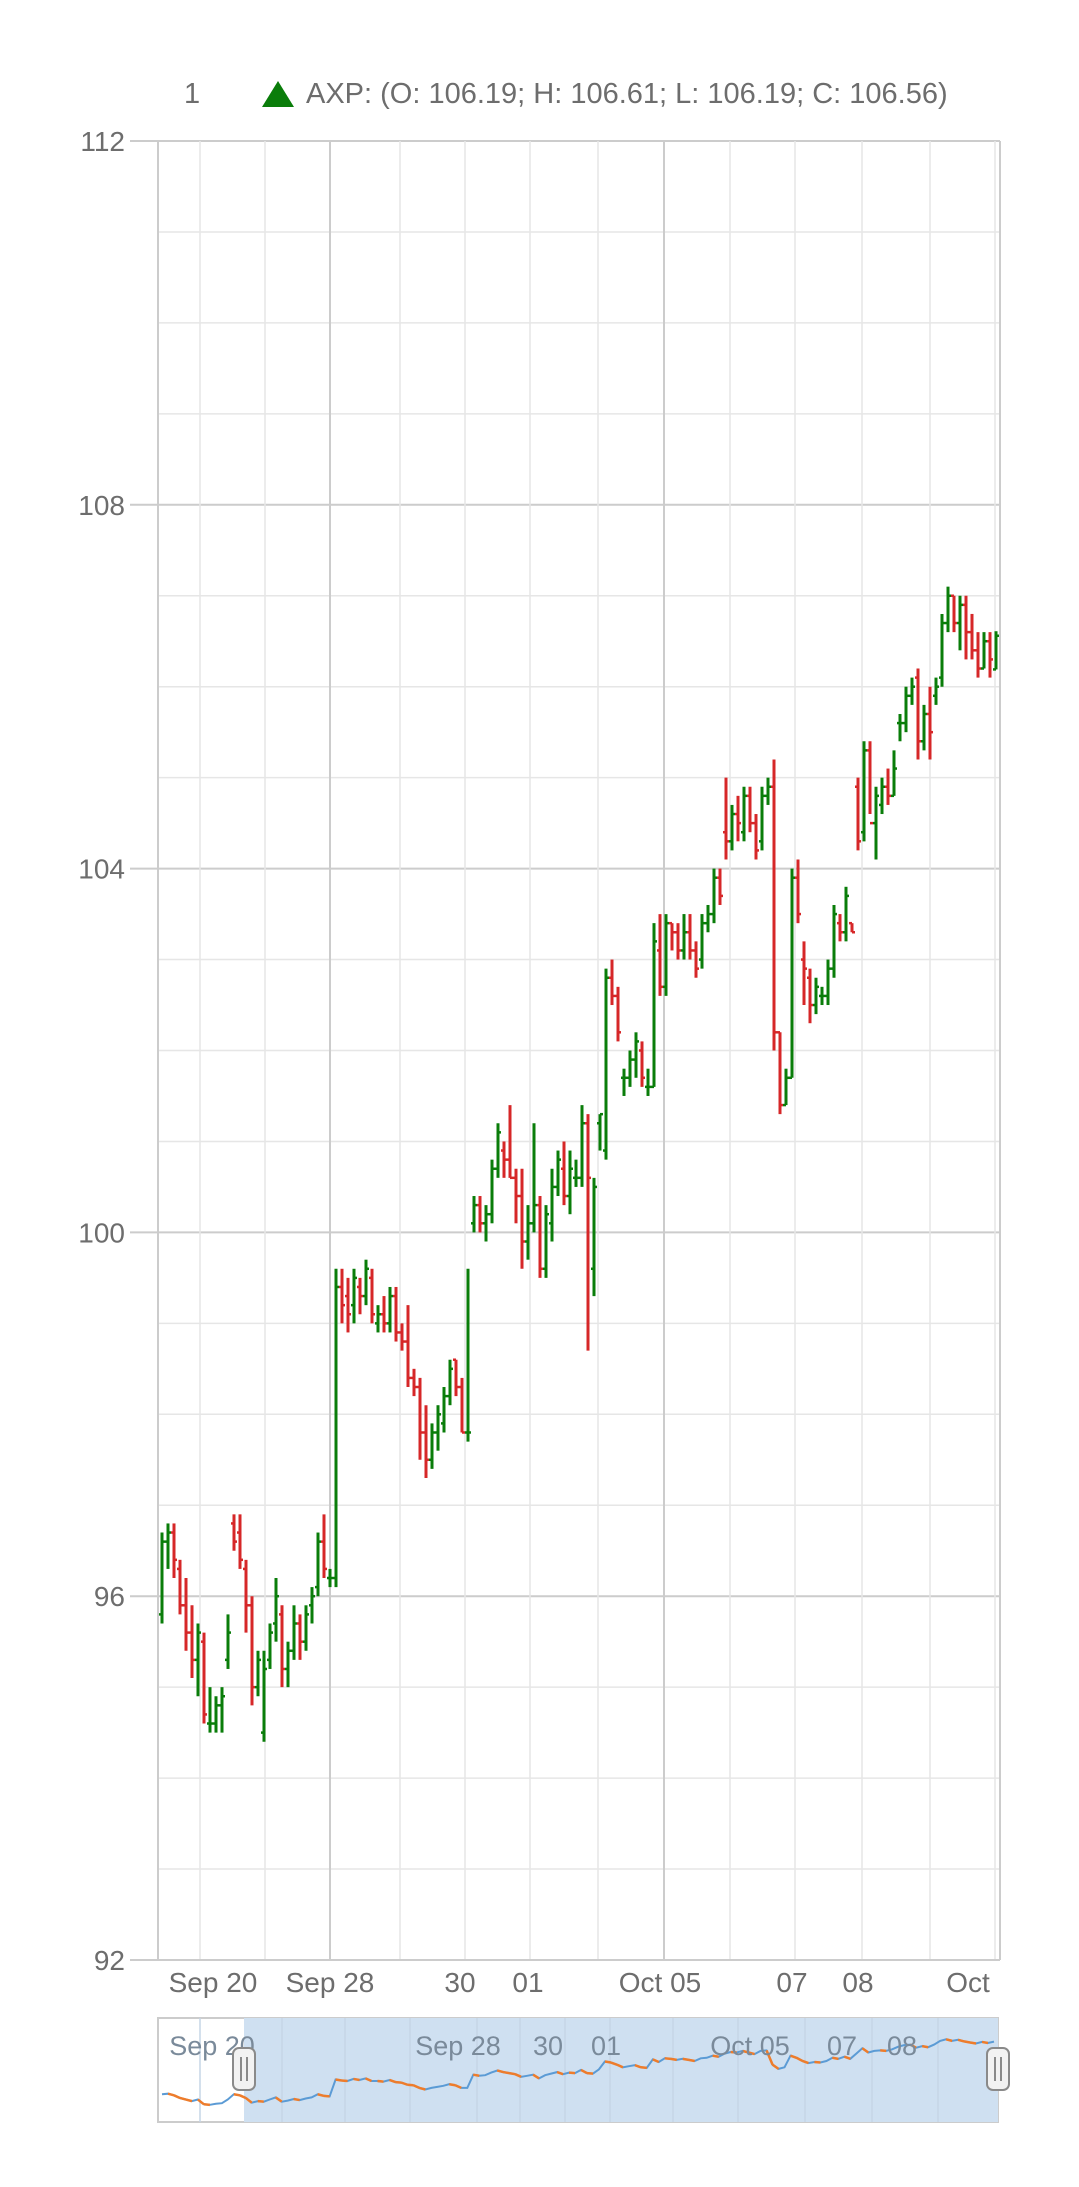 This screenshot has height=2187, width=1079. What do you see at coordinates (548, 2046) in the screenshot?
I see `navigator-tick-label: 30` at bounding box center [548, 2046].